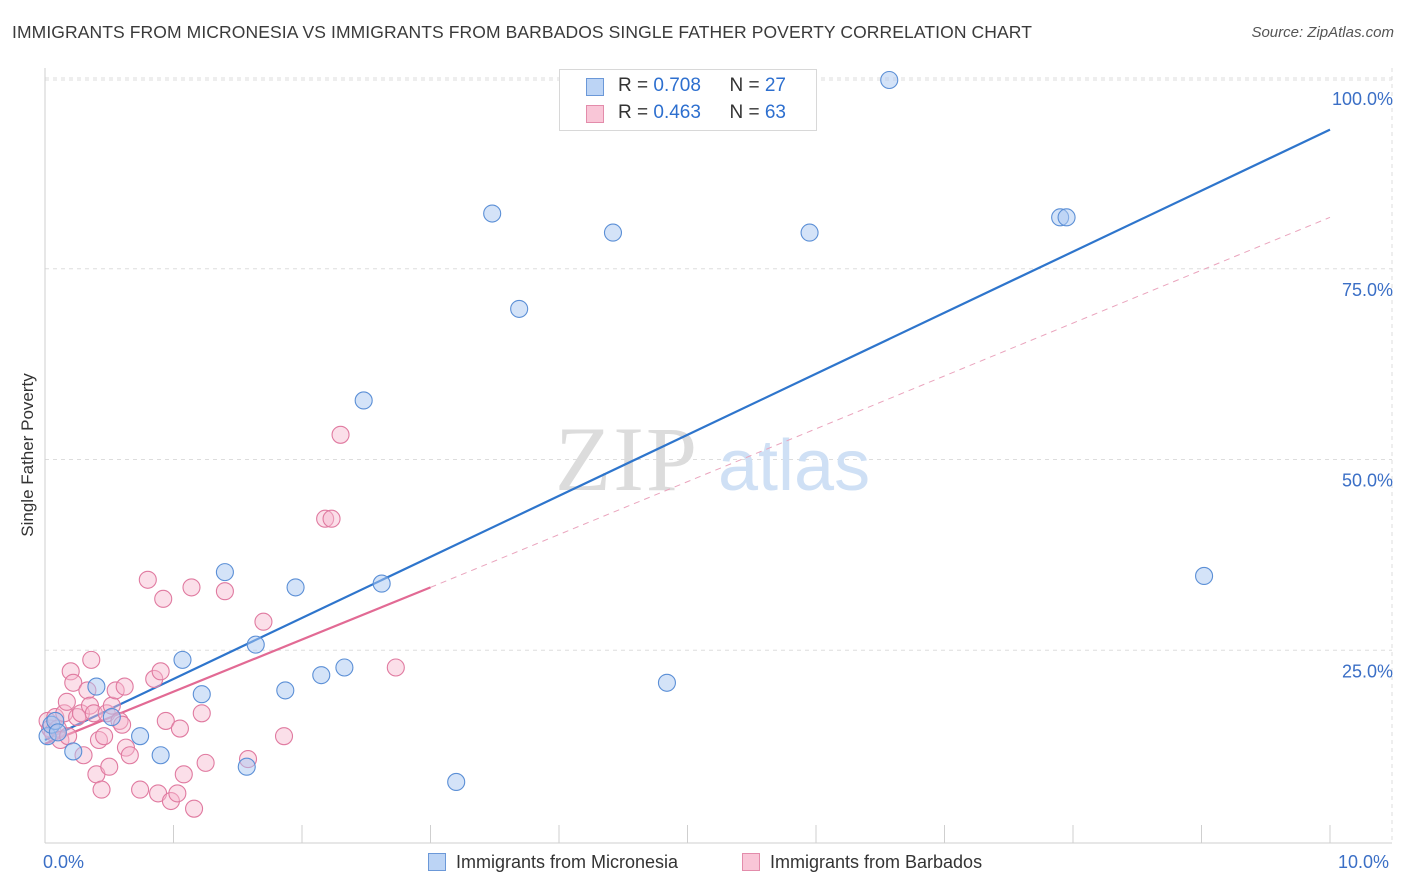 This screenshot has width=1406, height=892. I want to click on barbados-points, so click(221, 621).